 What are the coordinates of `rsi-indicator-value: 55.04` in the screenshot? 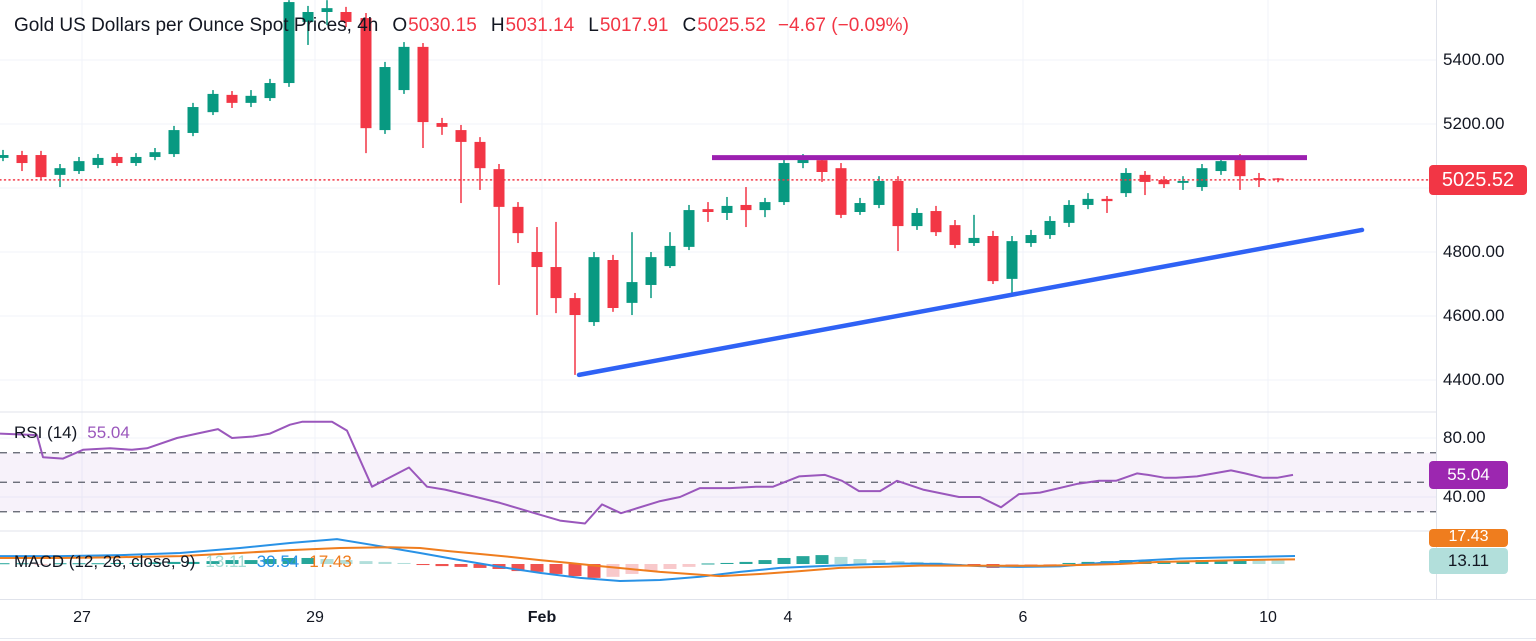 It's located at (108, 432).